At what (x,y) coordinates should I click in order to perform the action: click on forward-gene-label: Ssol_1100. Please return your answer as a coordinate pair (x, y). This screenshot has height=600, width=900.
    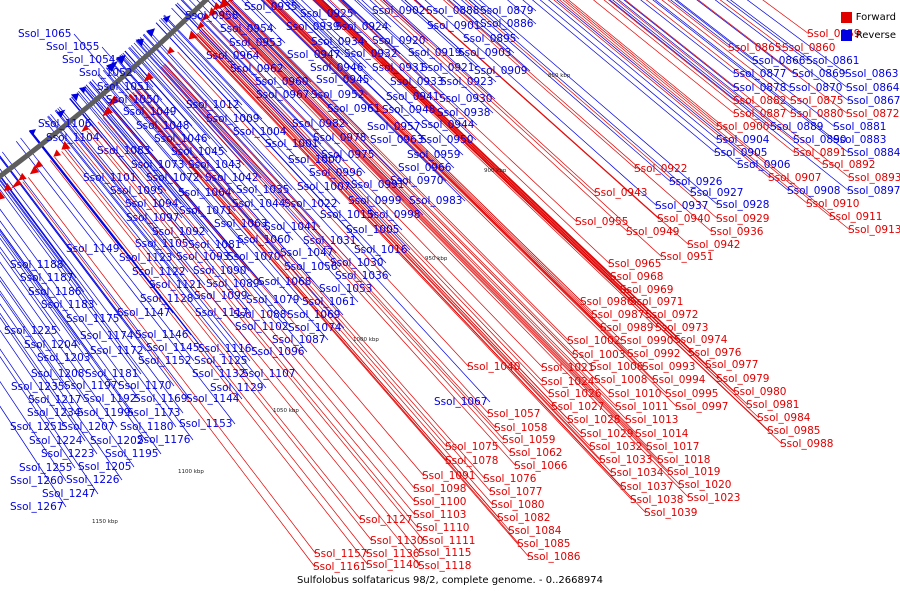
    Looking at the image, I should click on (439, 502).